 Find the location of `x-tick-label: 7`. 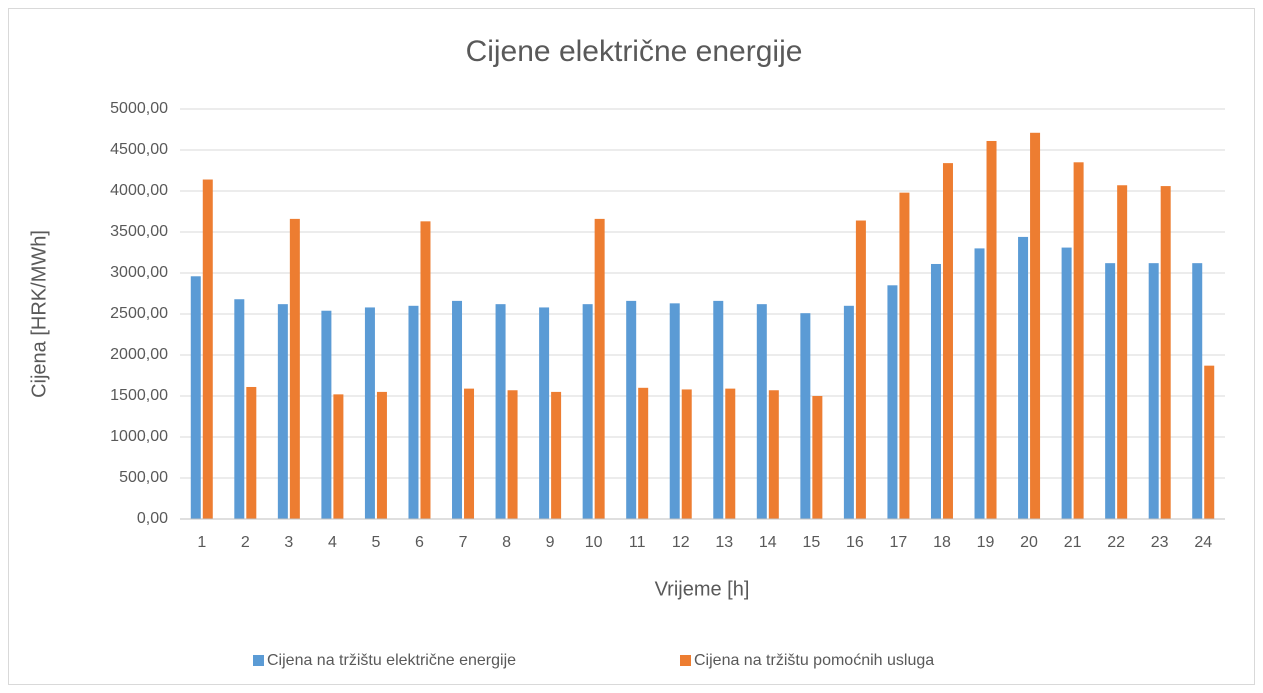

x-tick-label: 7 is located at coordinates (463, 542).